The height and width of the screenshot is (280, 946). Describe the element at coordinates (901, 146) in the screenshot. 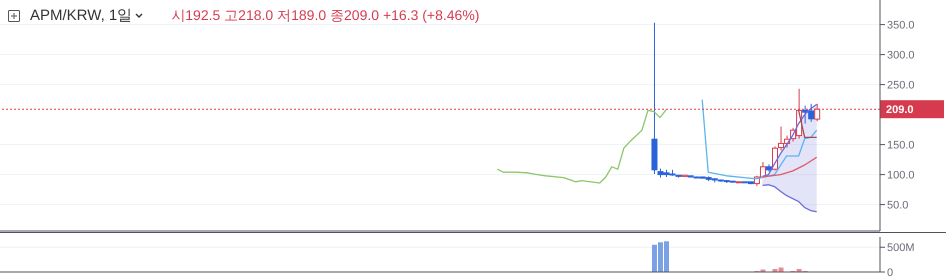

I see `y-tick-label: 150.0` at that location.